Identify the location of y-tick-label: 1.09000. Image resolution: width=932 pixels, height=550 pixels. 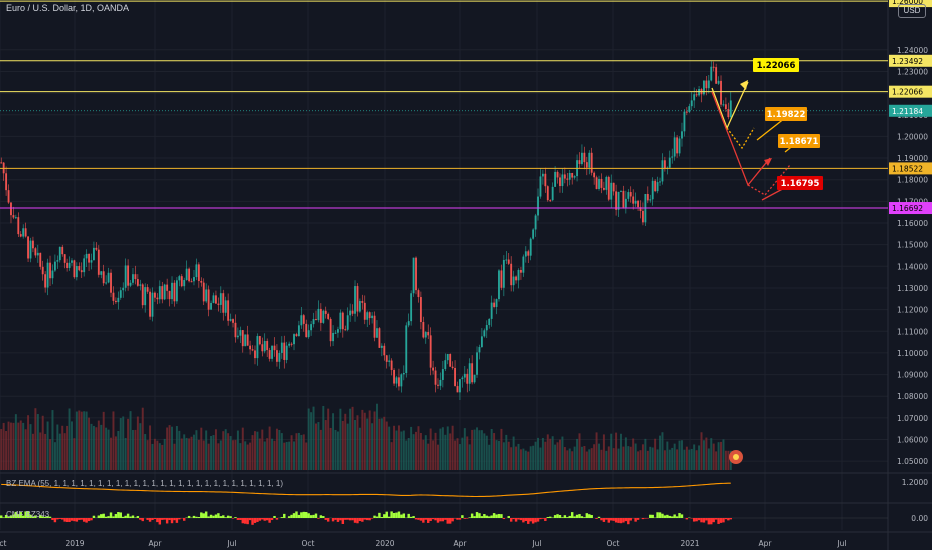
(912, 375).